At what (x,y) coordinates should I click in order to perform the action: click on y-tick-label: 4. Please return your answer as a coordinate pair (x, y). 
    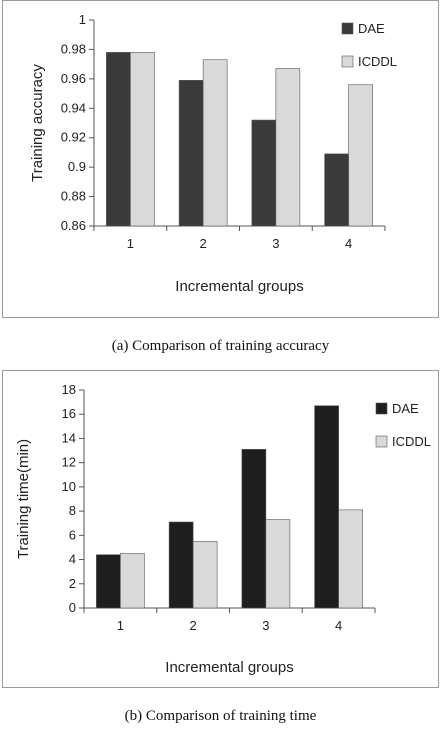
    Looking at the image, I should click on (72, 559).